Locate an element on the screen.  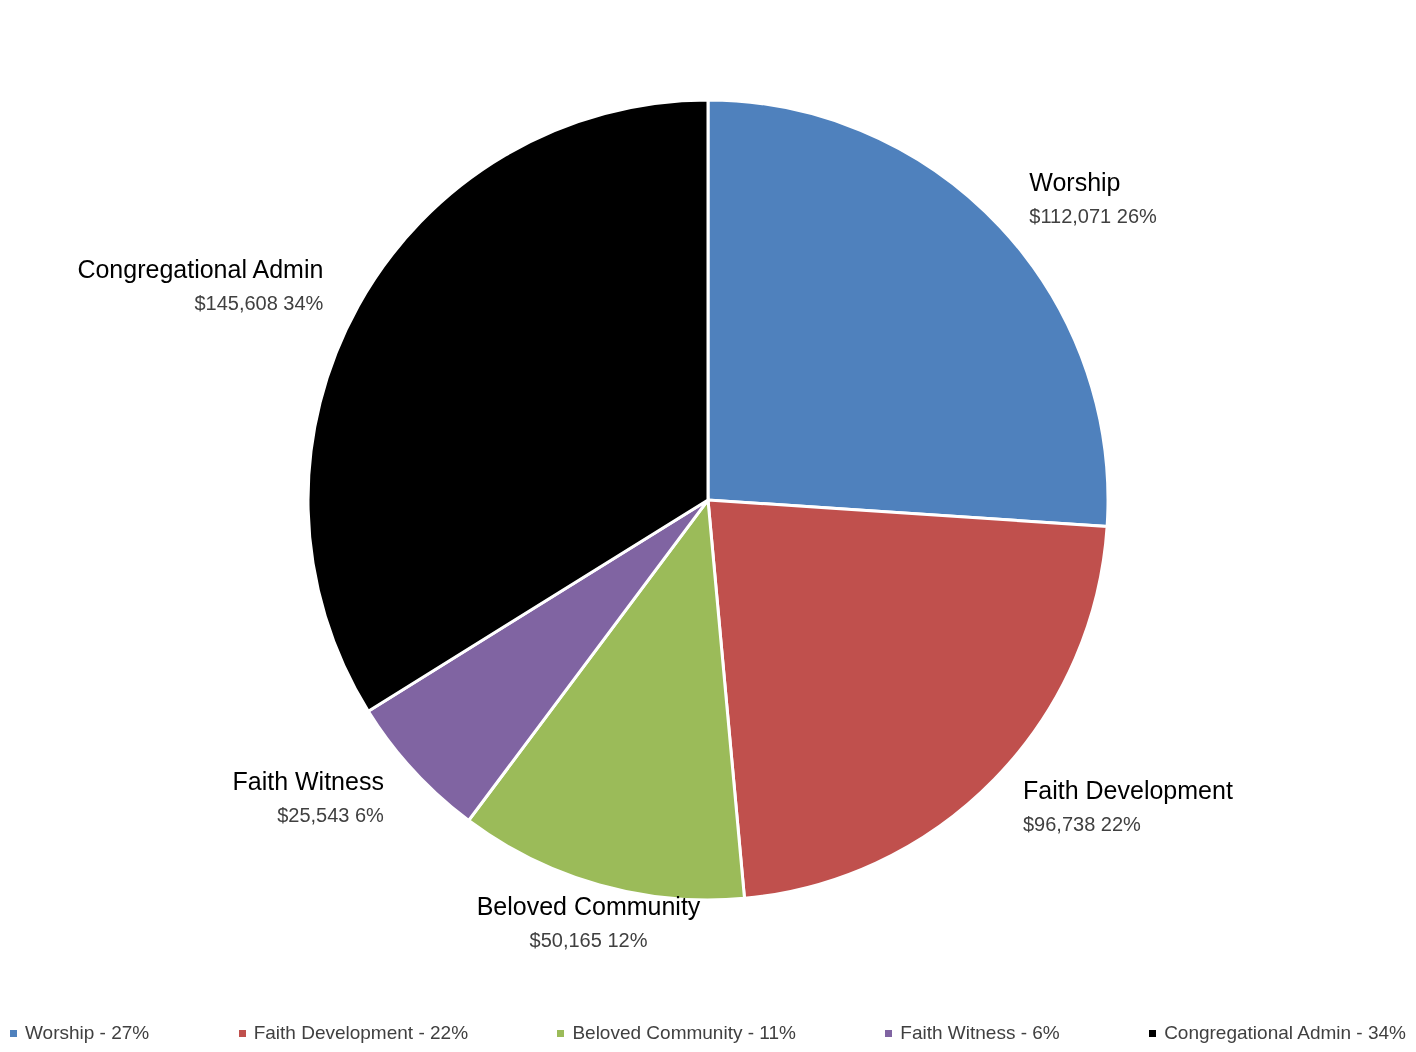
slice-label: Worship is located at coordinates (1075, 182).